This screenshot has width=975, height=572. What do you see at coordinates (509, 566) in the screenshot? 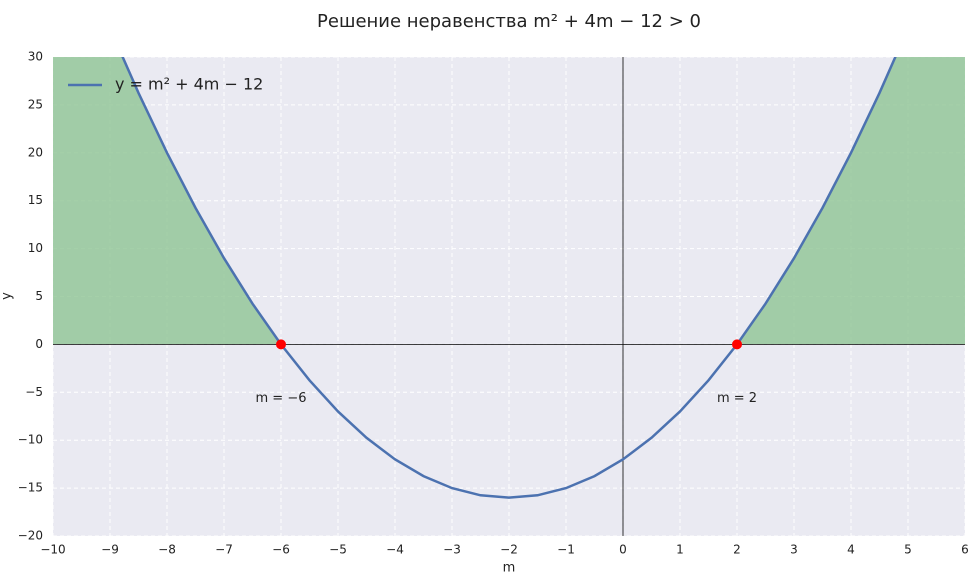
I see `x-axis-label: m` at bounding box center [509, 566].